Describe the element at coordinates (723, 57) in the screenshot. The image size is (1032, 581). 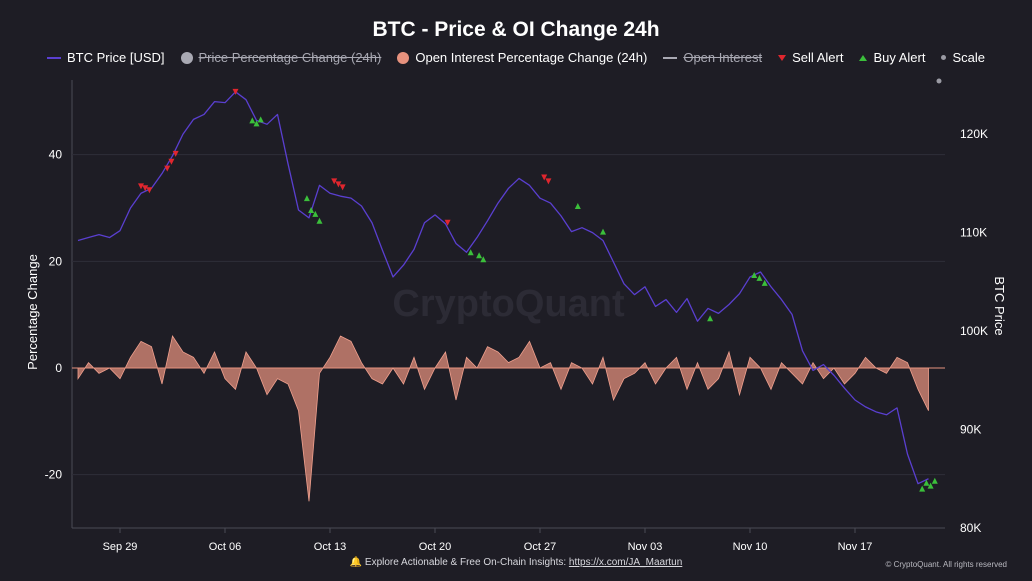
I see `legend-label: Open Interest` at that location.